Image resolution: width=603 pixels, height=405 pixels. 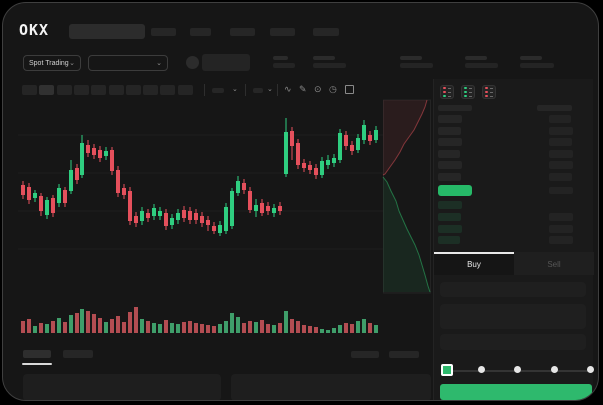 I want to click on total-input, so click(x=513, y=342).